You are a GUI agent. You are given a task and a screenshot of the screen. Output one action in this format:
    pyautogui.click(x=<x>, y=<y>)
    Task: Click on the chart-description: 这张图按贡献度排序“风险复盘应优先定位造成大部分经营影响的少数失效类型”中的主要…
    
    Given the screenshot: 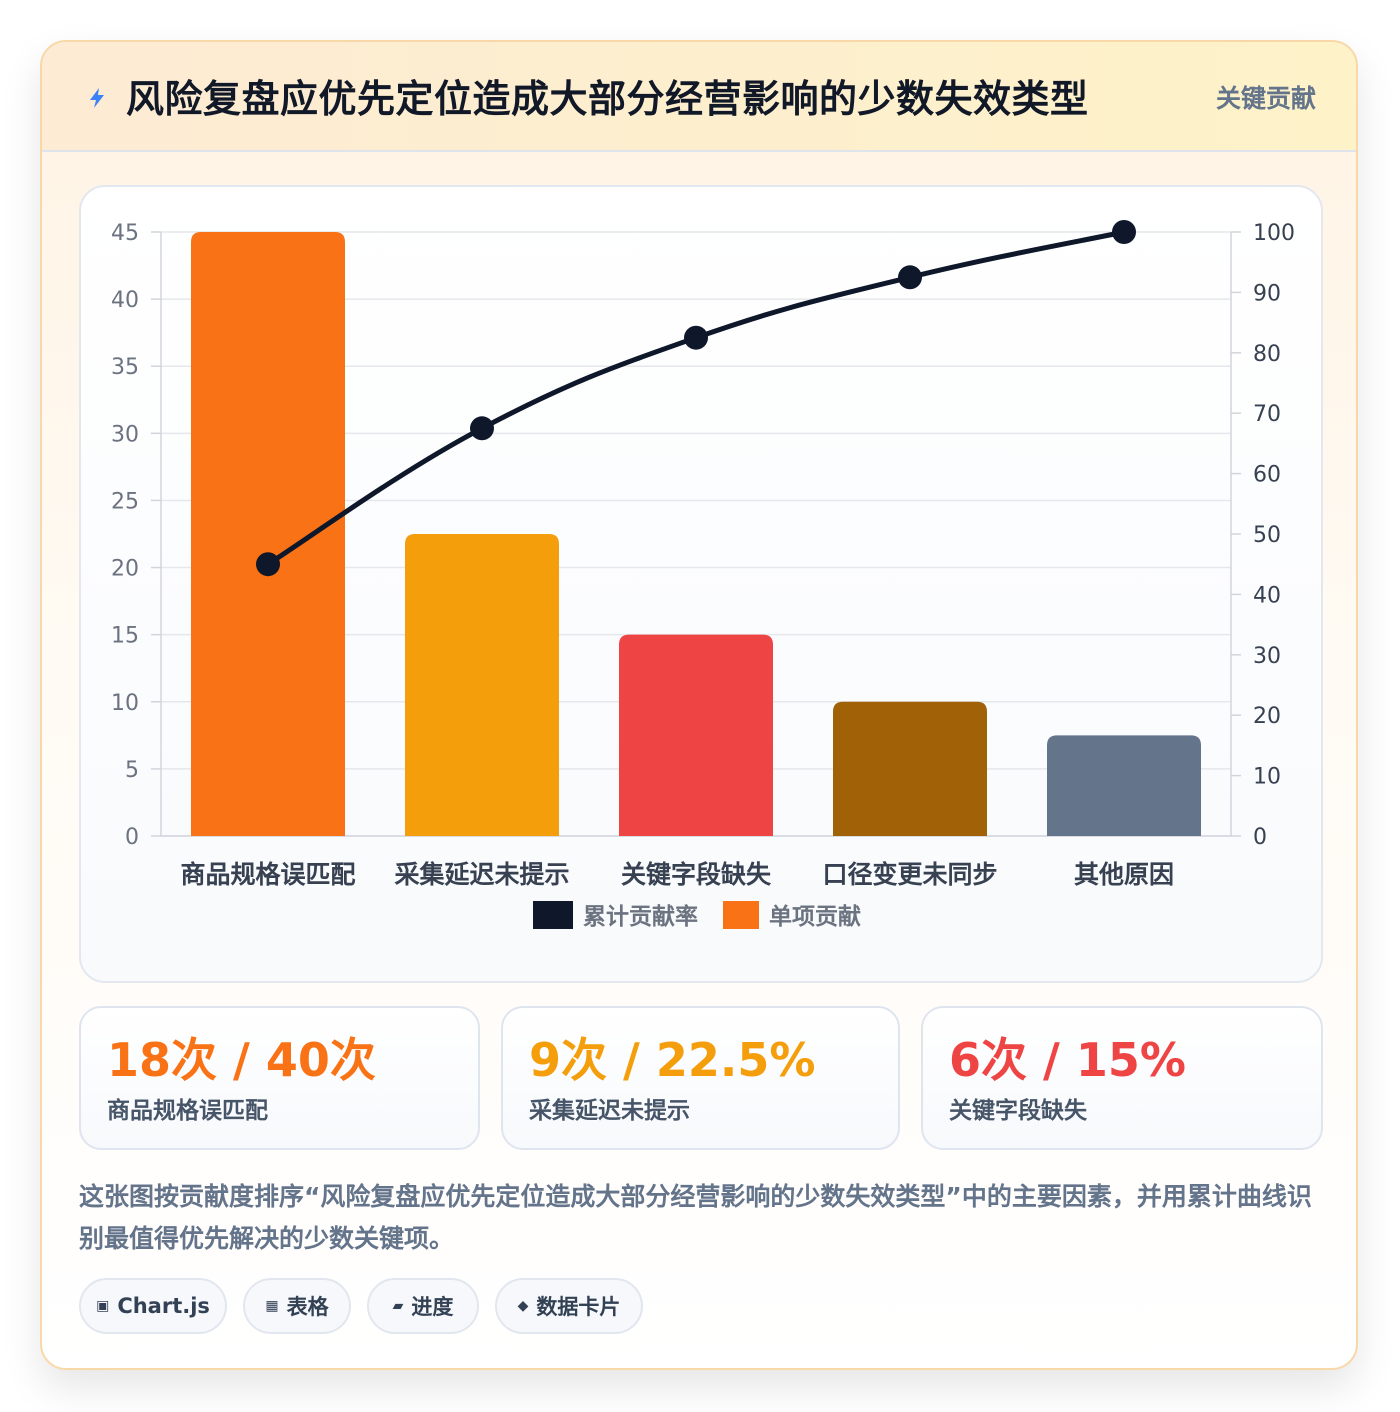 What is the action you would take?
    pyautogui.click(x=695, y=1217)
    